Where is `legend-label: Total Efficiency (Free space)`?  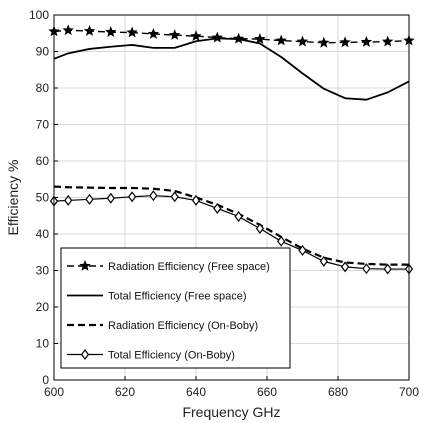
legend-label: Total Efficiency (Free space) is located at coordinates (177, 297).